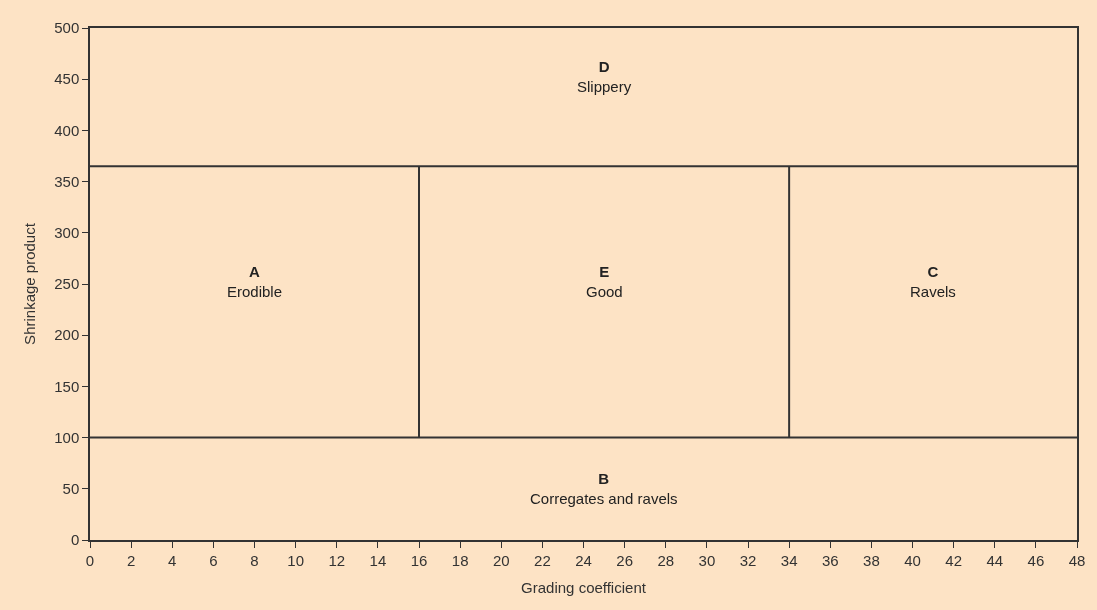  What do you see at coordinates (295, 560) in the screenshot?
I see `x-tick-label: 10` at bounding box center [295, 560].